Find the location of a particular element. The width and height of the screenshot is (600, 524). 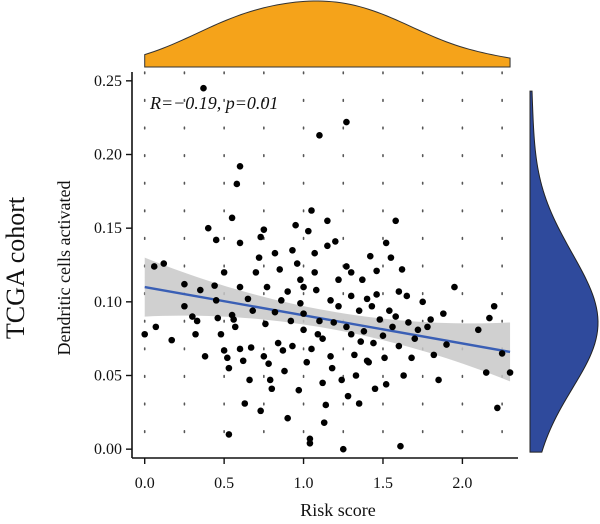

x-tick-label: 1.5 is located at coordinates (383, 483).